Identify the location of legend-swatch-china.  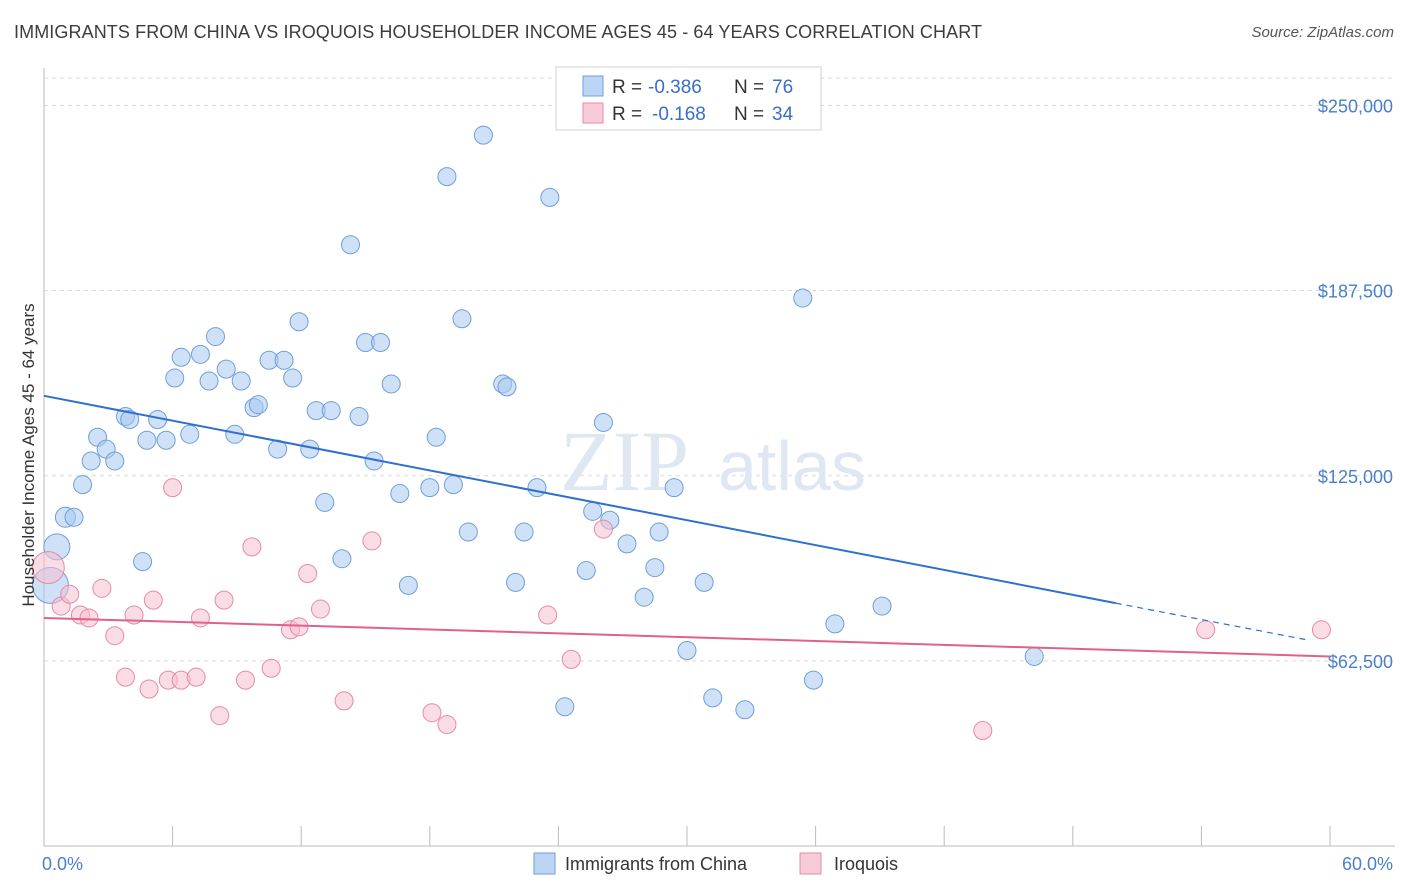
(593, 86).